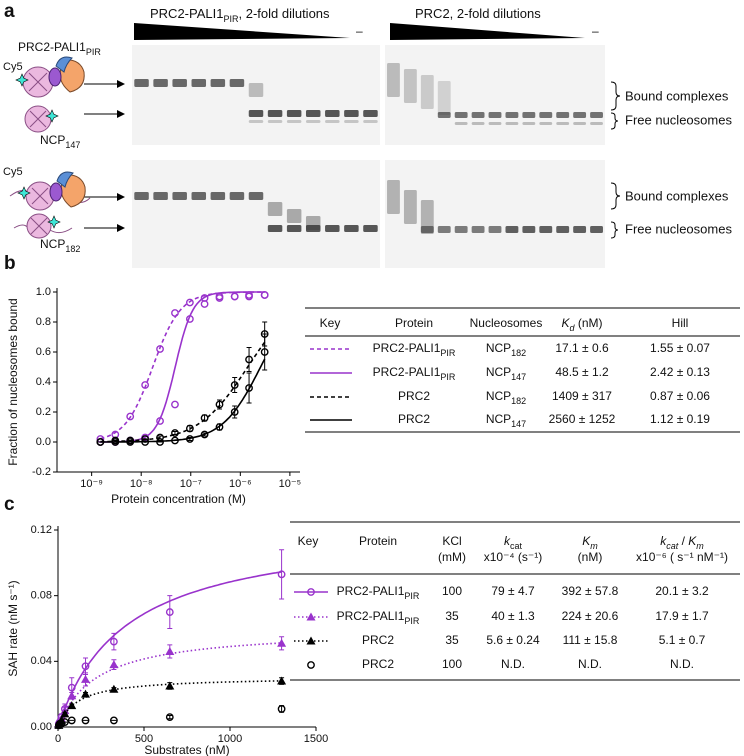 The width and height of the screenshot is (744, 756). Describe the element at coordinates (663, 541) in the screenshot. I see `text-segment: k` at that location.